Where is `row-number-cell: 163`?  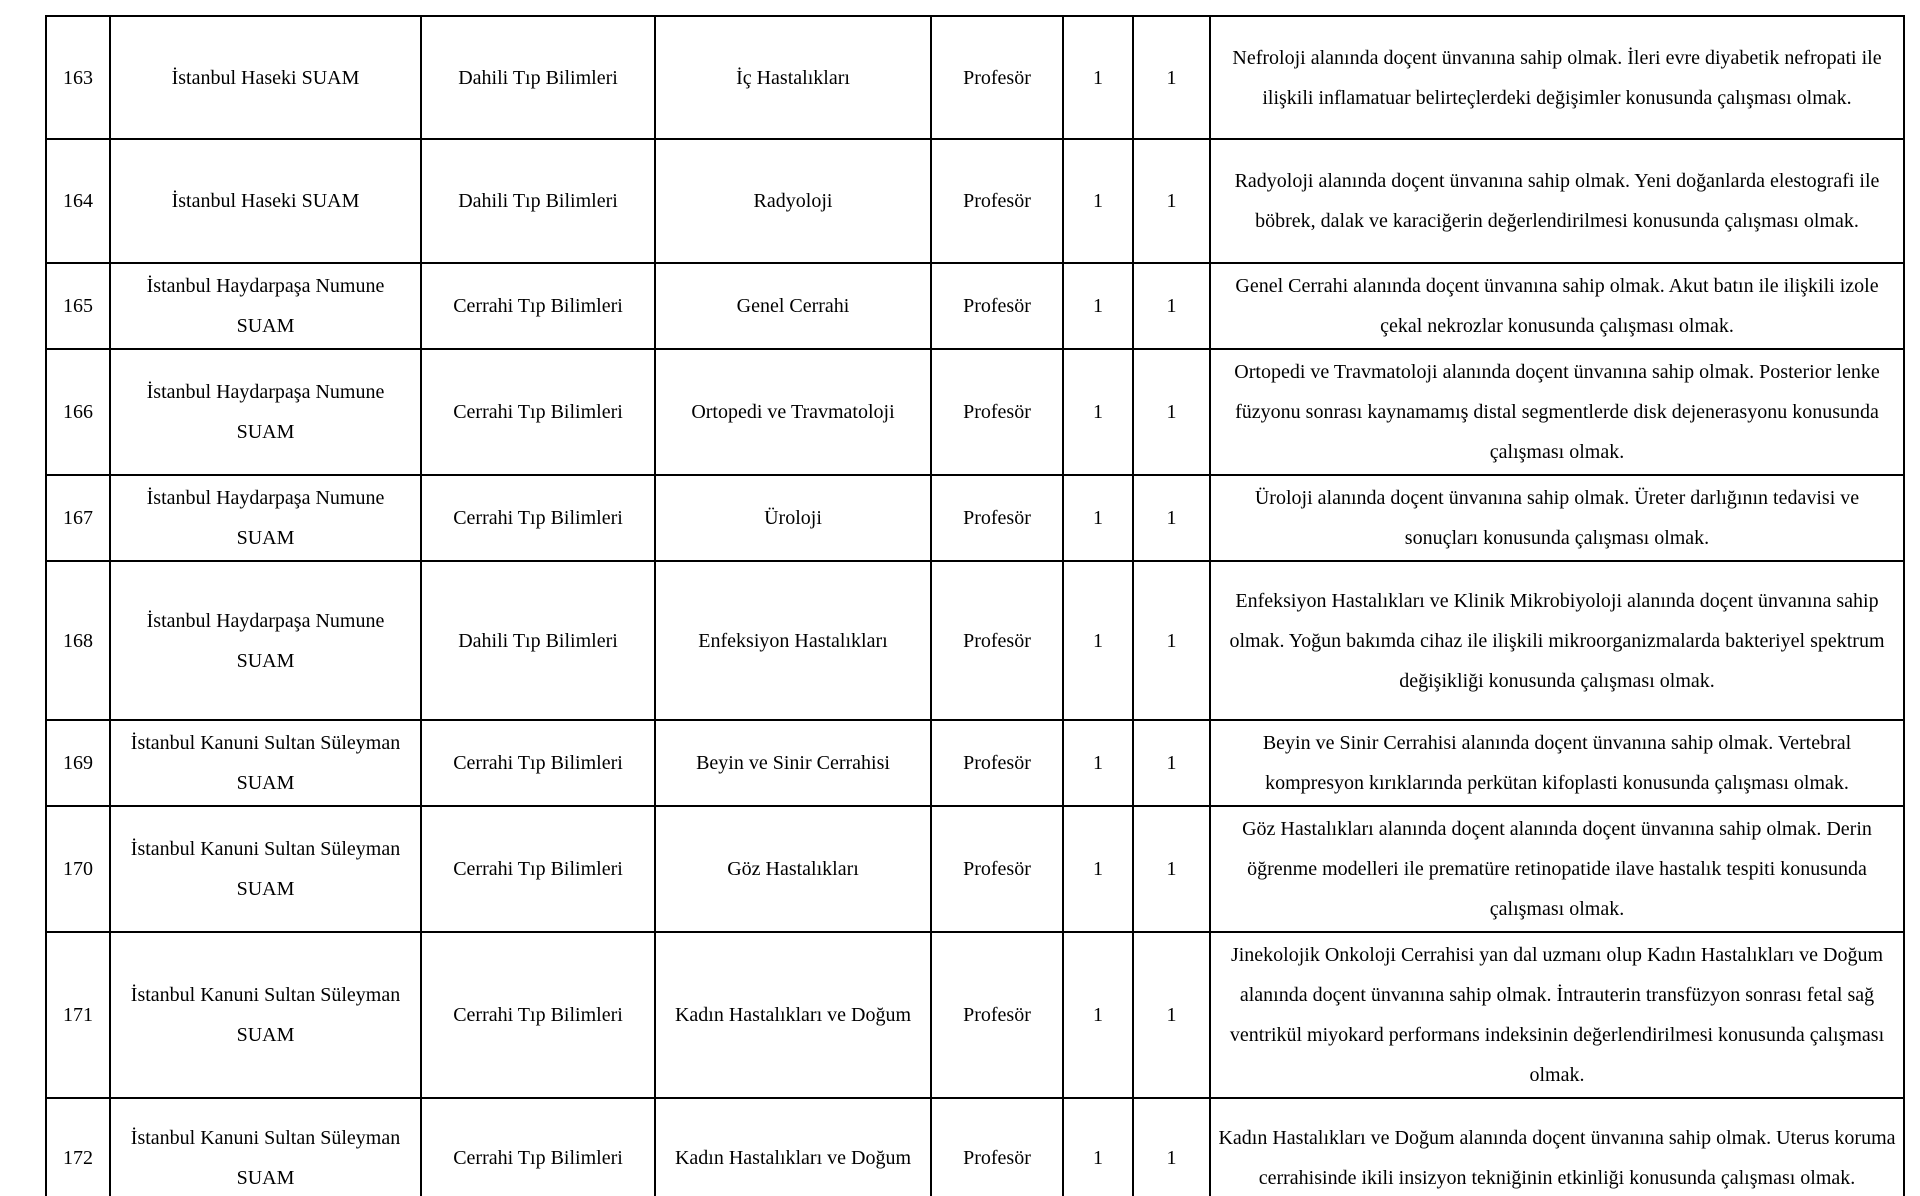 row-number-cell: 163 is located at coordinates (78, 77).